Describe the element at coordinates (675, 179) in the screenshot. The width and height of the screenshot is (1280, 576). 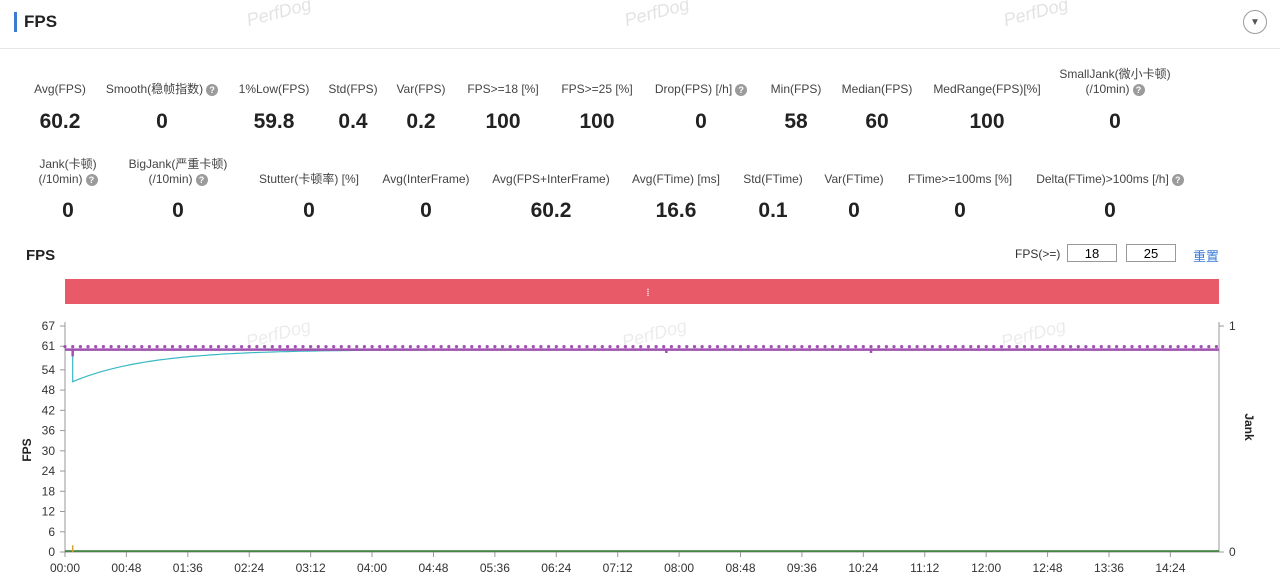
I see `metric-label-text: Avg(FTime) [ms]` at that location.